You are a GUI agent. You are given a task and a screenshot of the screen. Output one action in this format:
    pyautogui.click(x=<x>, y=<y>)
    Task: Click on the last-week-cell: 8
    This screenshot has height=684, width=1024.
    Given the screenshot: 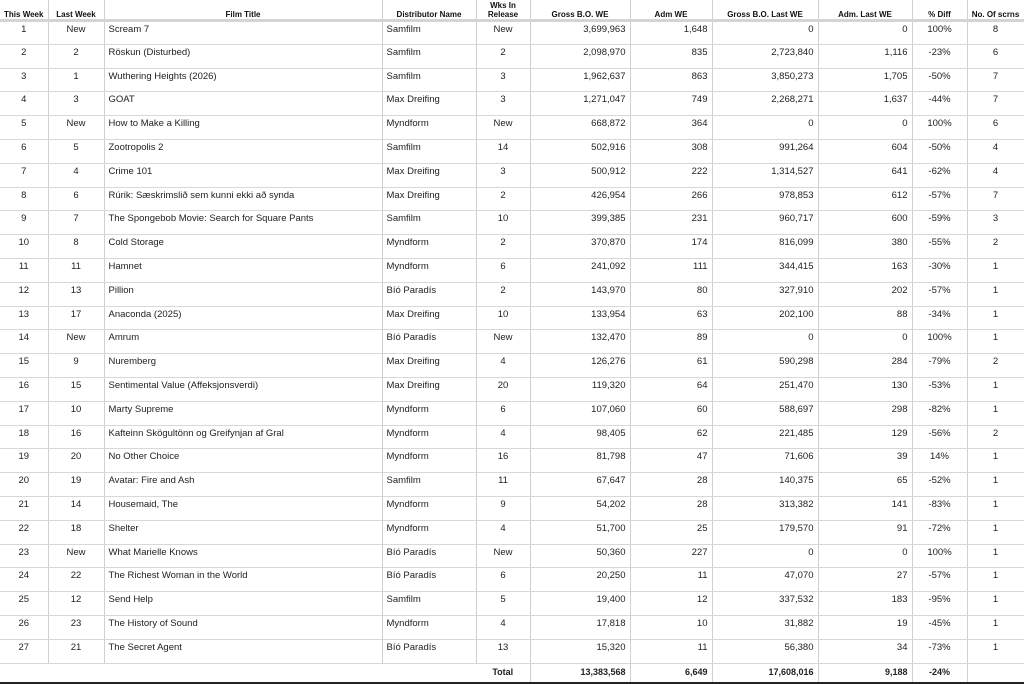 What is the action you would take?
    pyautogui.click(x=76, y=246)
    